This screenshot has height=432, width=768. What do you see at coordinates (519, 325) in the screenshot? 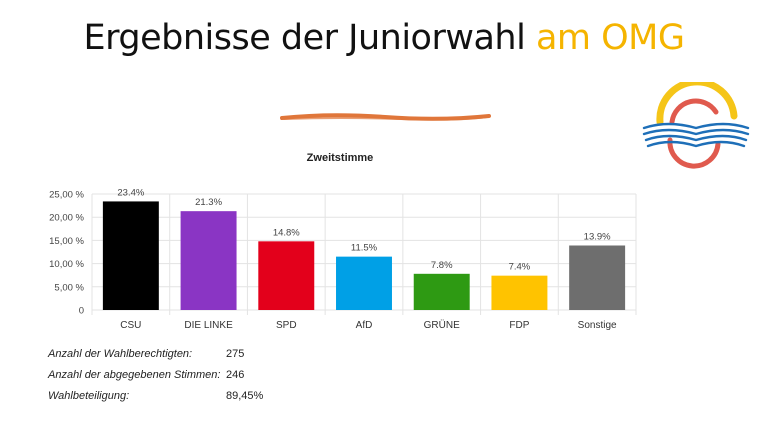
I see `x-tick-label: FDP` at bounding box center [519, 325].